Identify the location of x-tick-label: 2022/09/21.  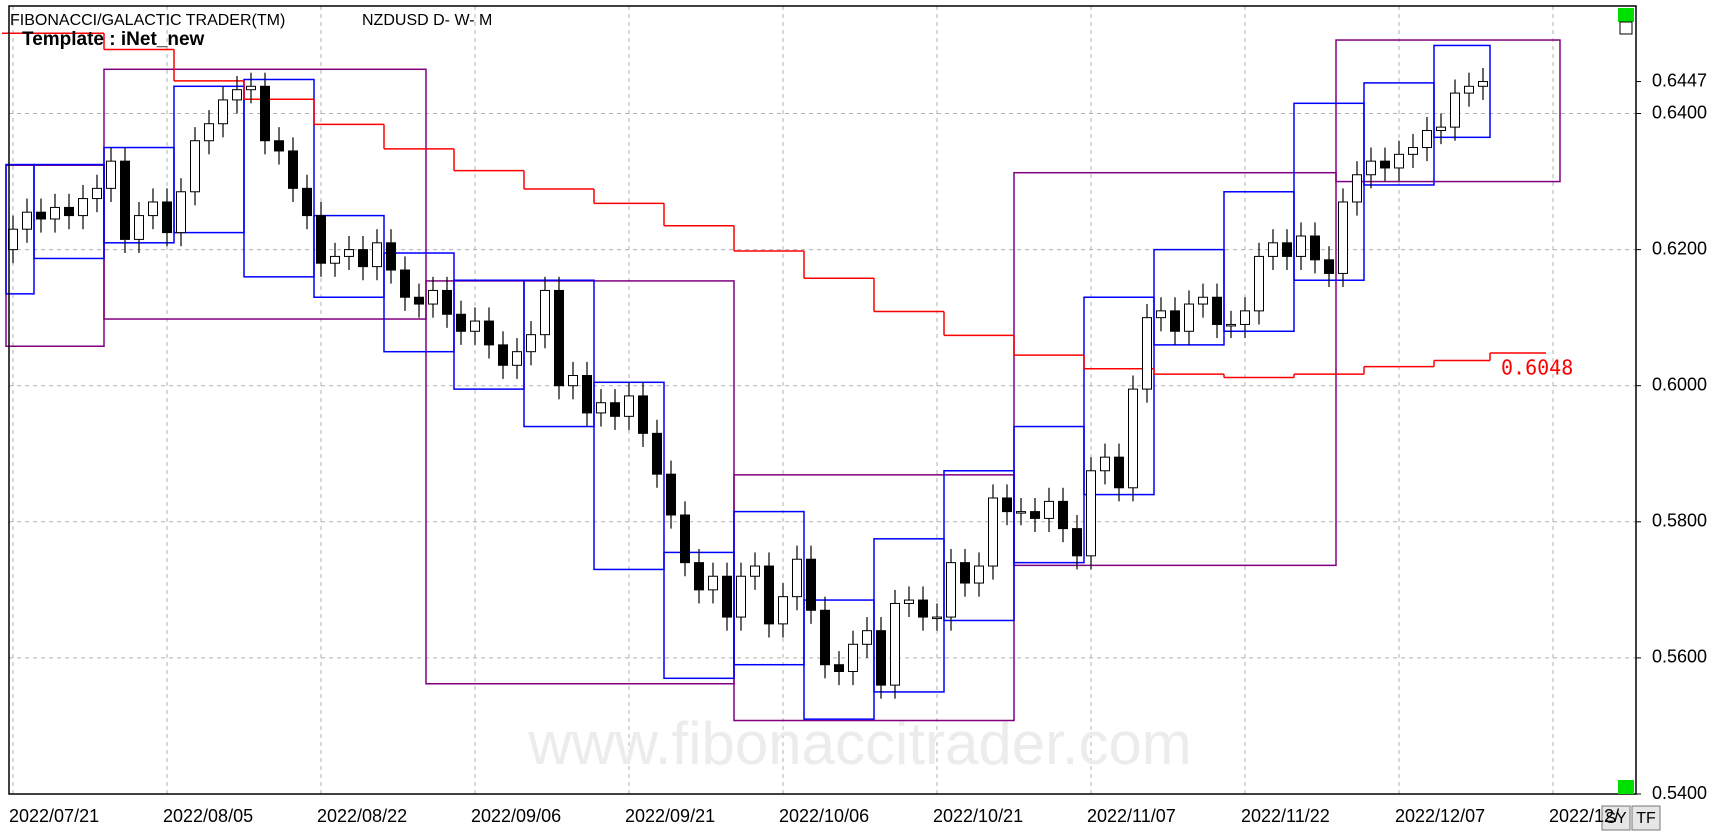
(670, 816).